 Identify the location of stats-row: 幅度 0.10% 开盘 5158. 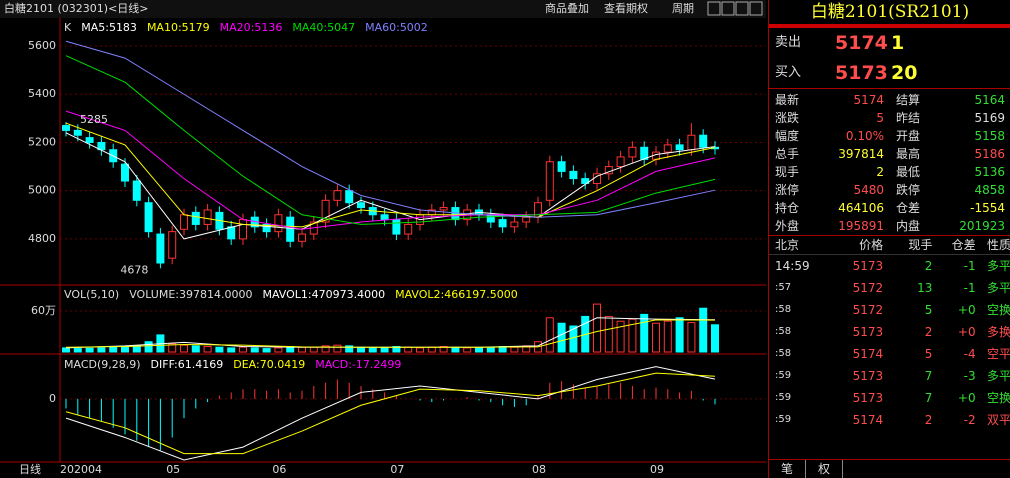
(889, 136).